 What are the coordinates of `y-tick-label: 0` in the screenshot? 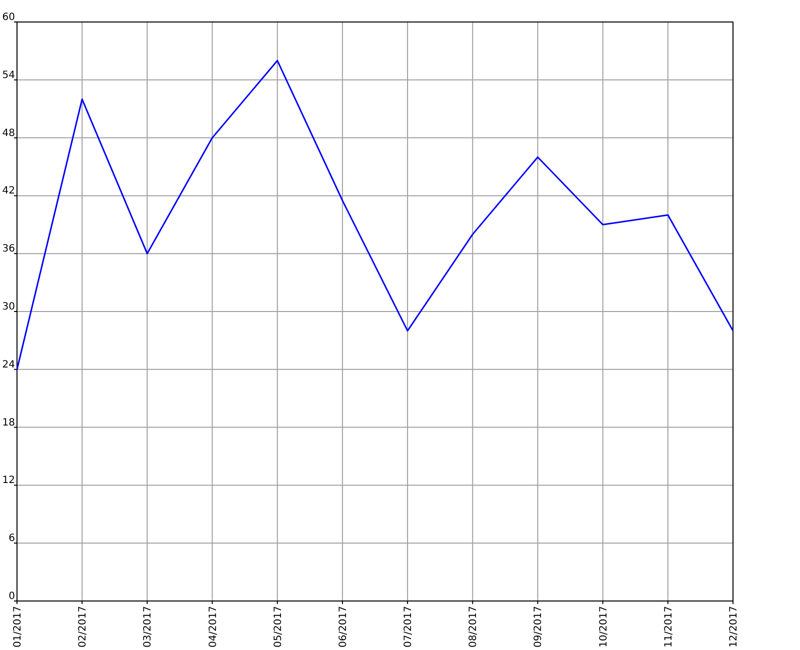 It's located at (11, 596).